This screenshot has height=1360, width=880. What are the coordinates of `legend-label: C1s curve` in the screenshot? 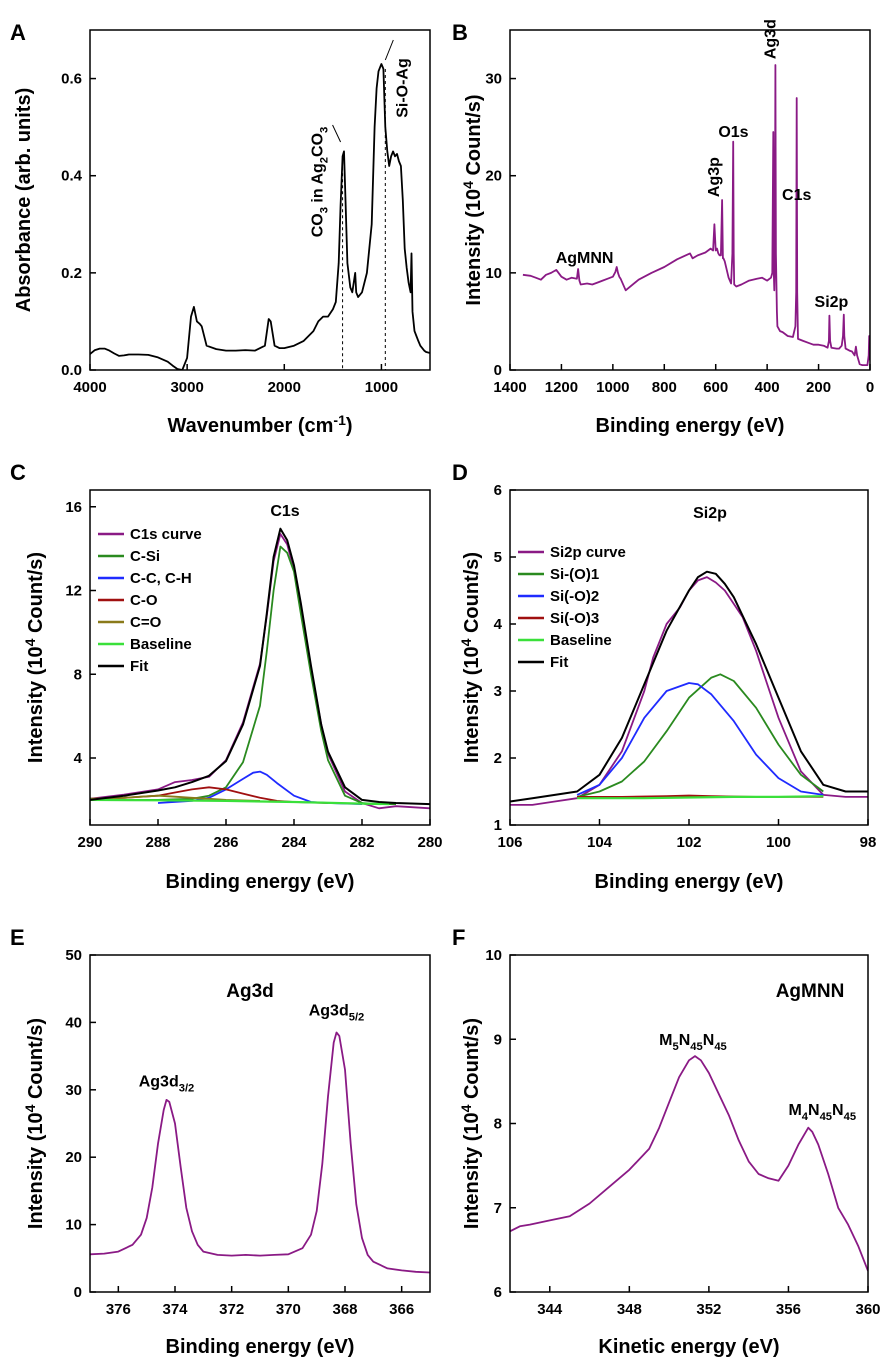 It's located at (166, 534).